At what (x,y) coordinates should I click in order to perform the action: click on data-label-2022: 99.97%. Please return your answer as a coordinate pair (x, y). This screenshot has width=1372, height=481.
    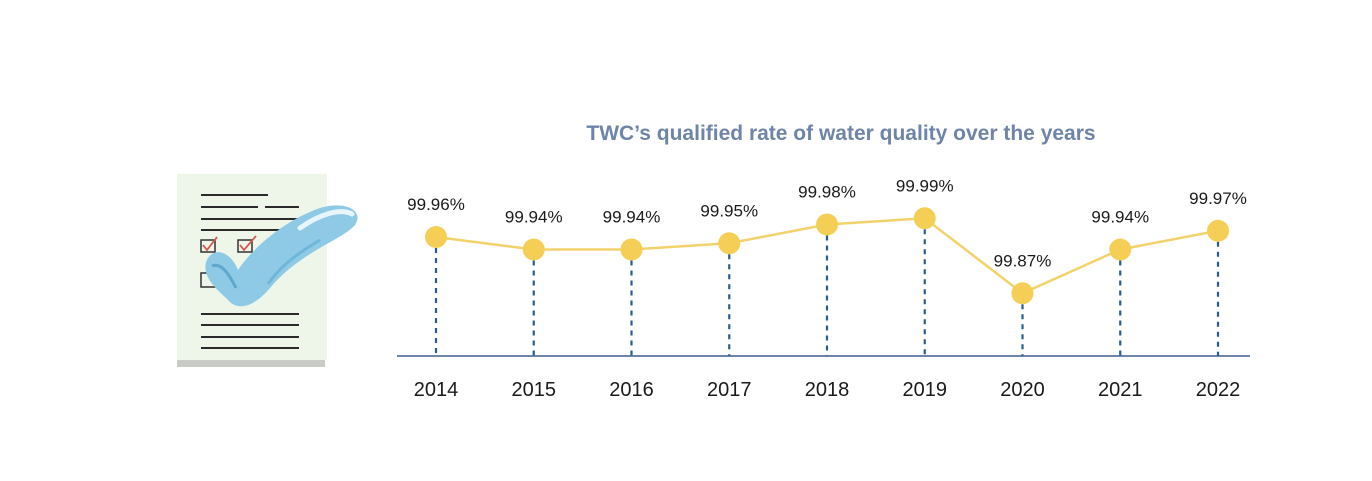
    Looking at the image, I should click on (1218, 198).